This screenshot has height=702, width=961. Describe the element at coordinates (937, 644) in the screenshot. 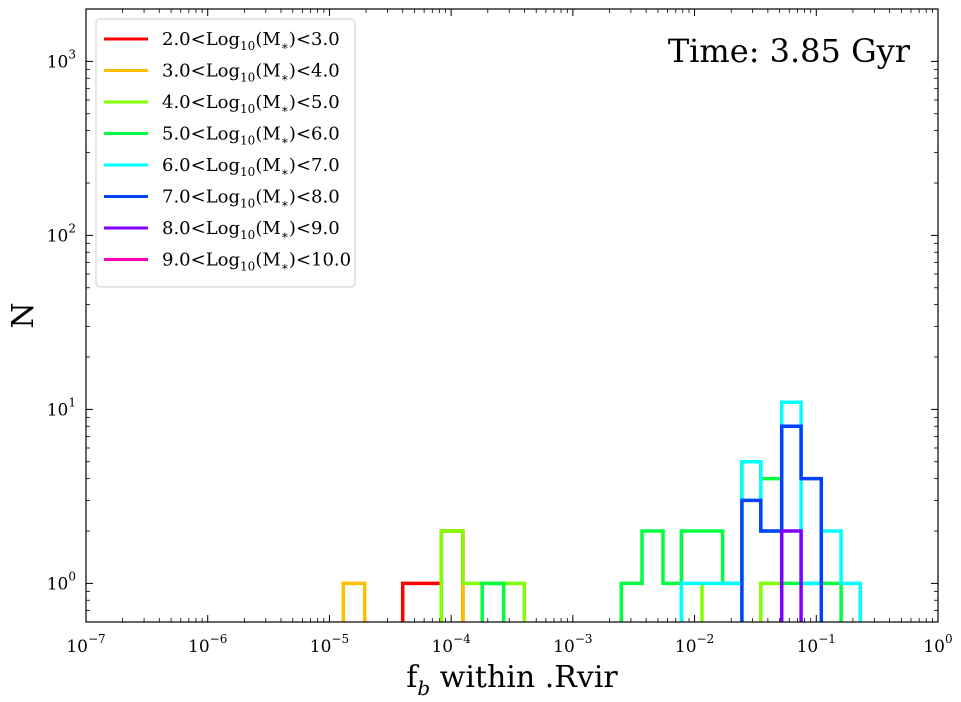

I see `x-tick-label: 10⁰` at that location.